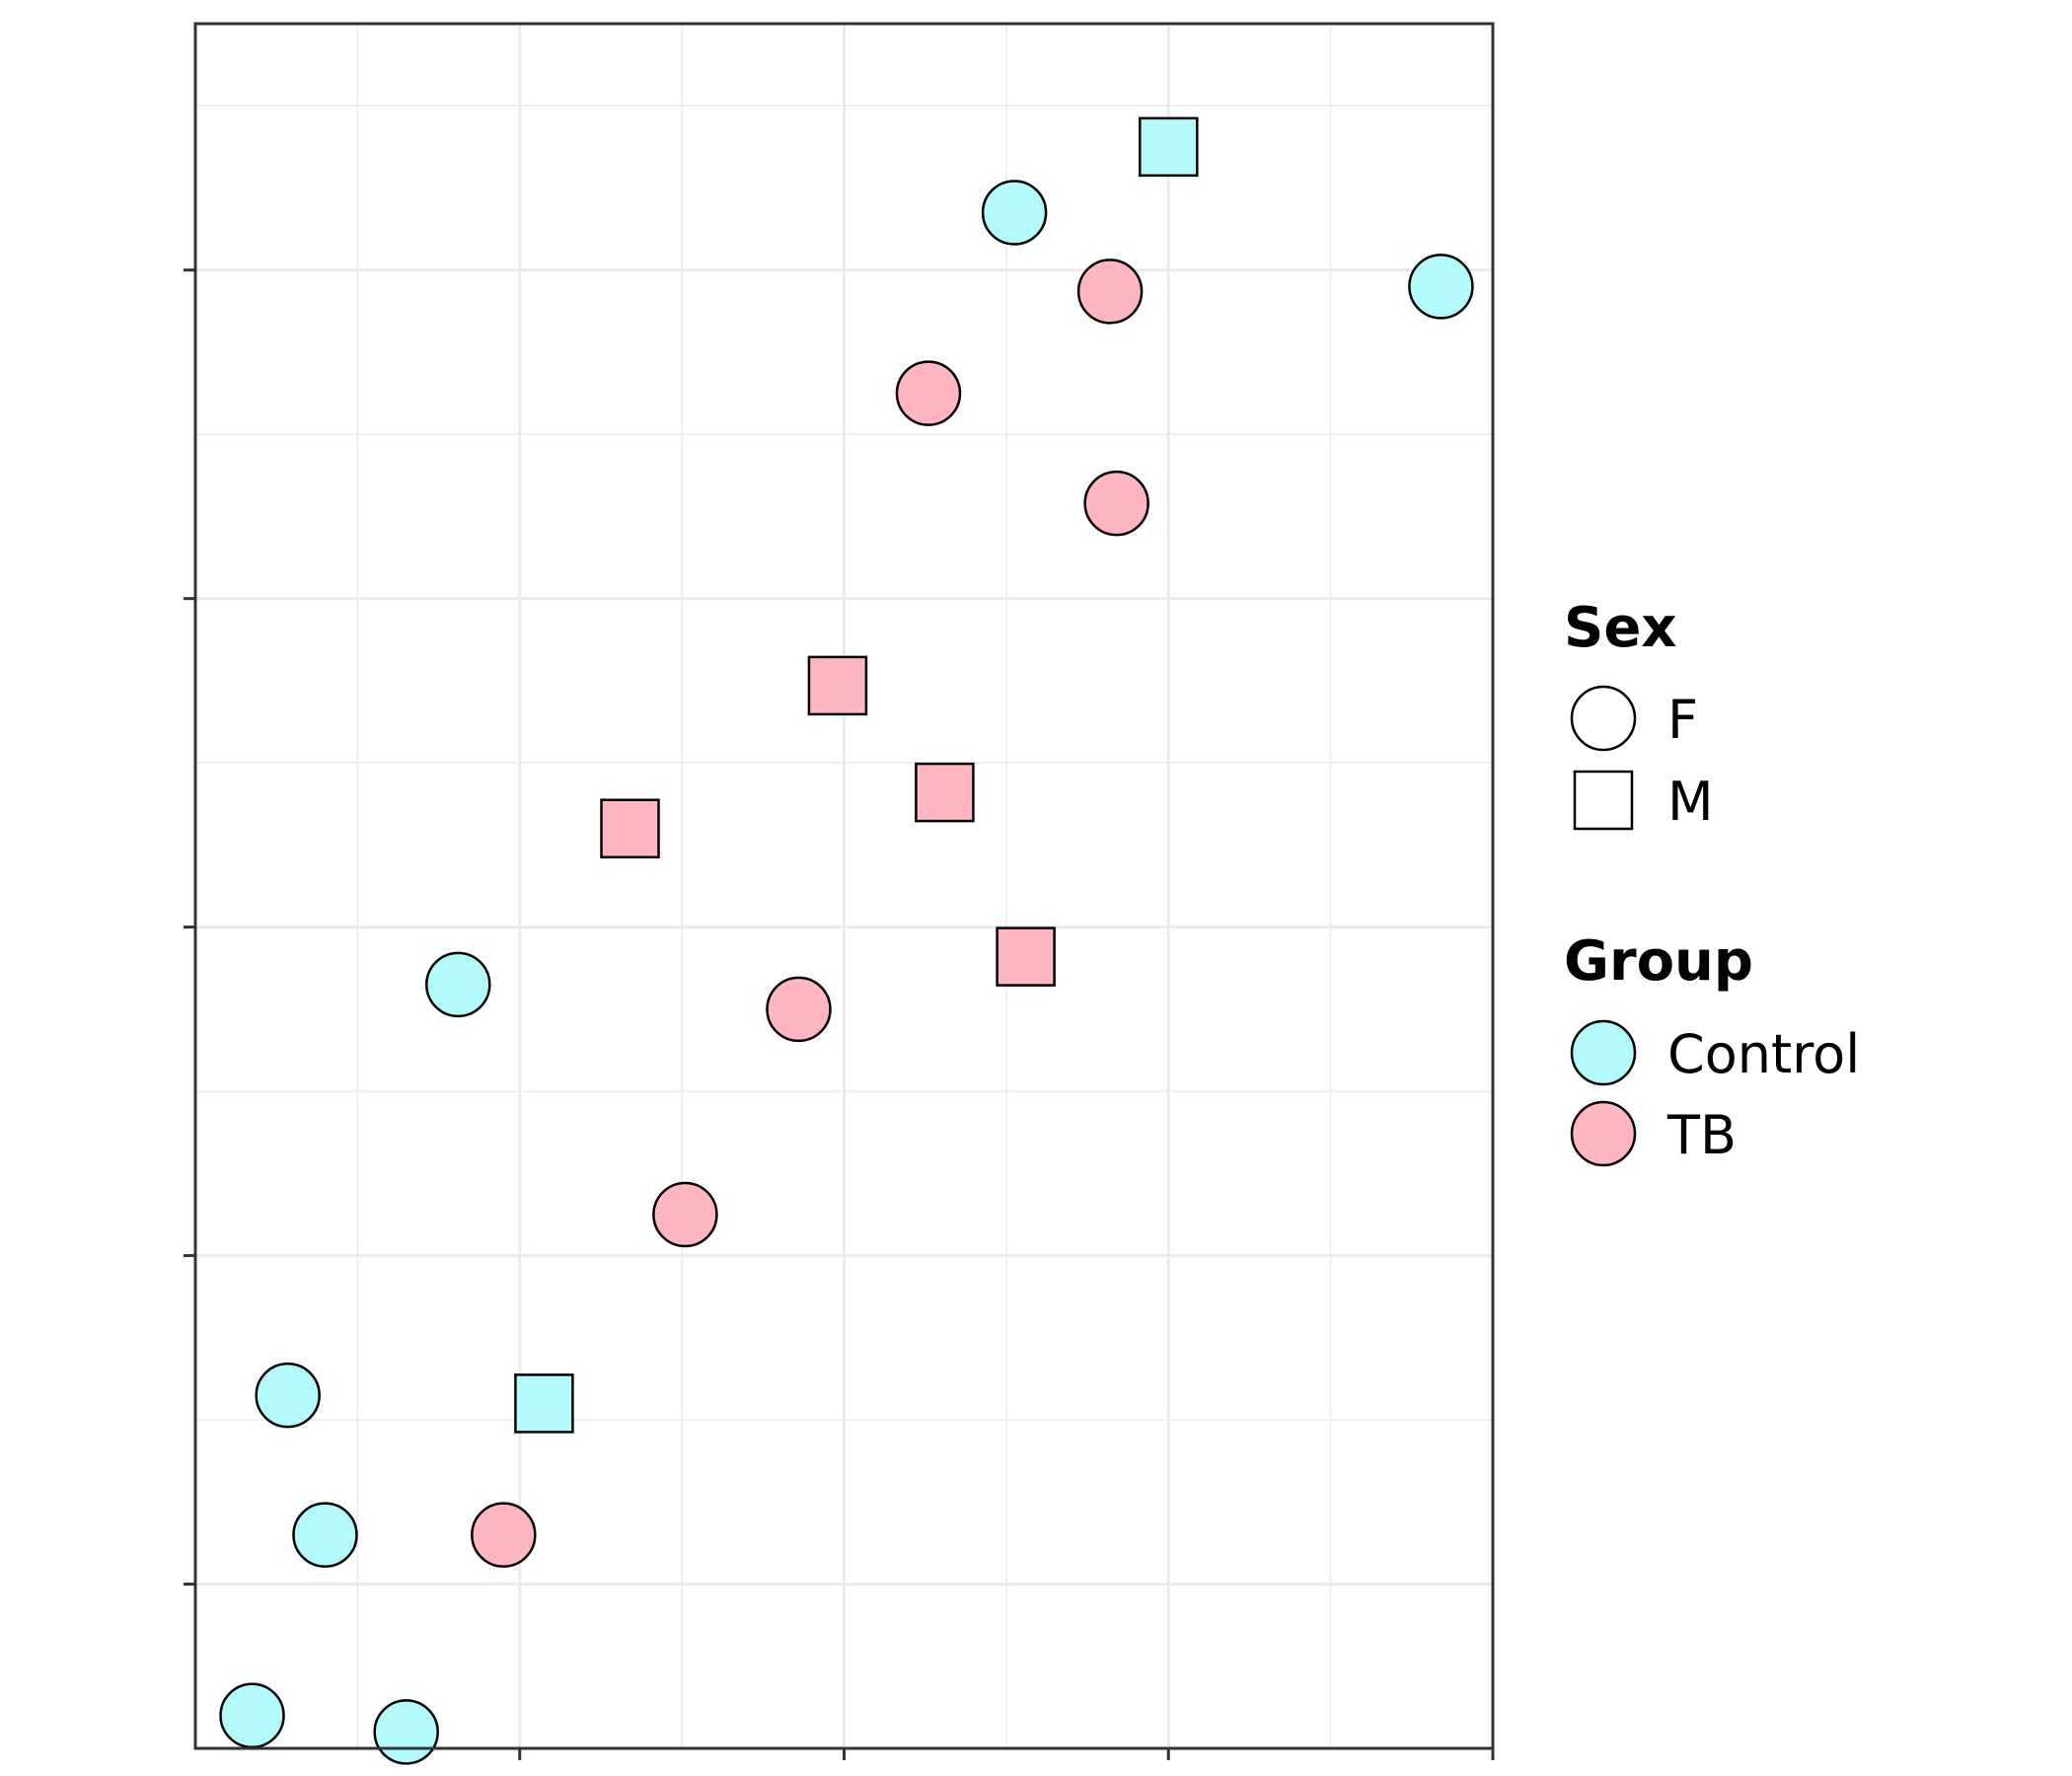  I want to click on legend-key-control, so click(1603, 1053).